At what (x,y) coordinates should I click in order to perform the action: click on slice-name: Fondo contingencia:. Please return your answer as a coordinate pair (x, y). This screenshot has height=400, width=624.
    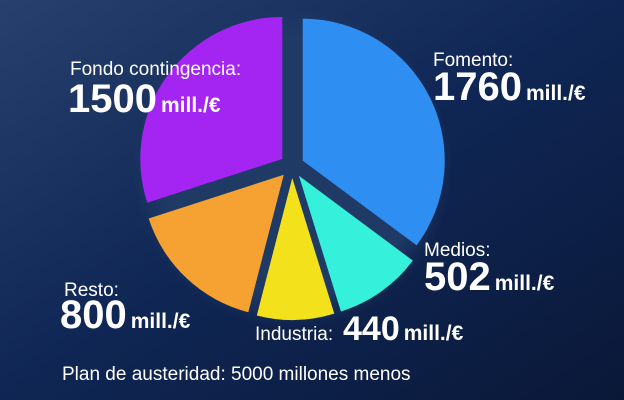
    Looking at the image, I should click on (155, 69).